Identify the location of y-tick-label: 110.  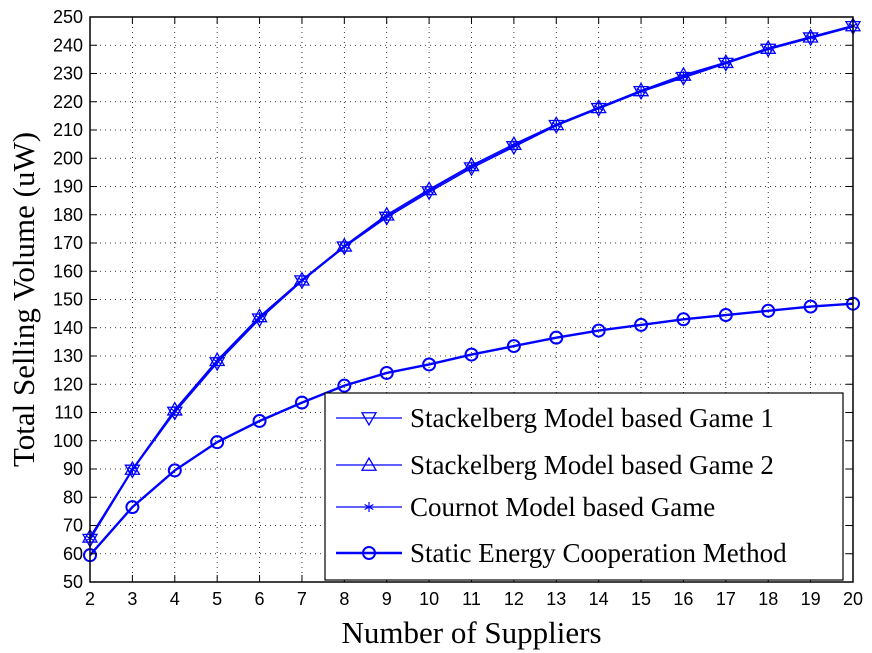
(68, 413).